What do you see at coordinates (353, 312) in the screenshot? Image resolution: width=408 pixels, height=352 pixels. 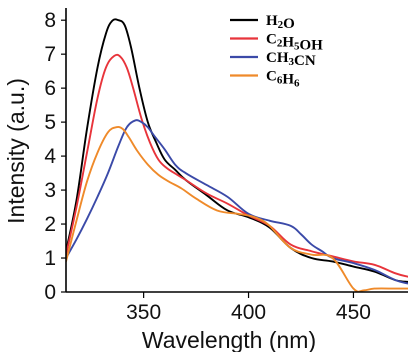 I see `x-tick-label: 450` at bounding box center [353, 312].